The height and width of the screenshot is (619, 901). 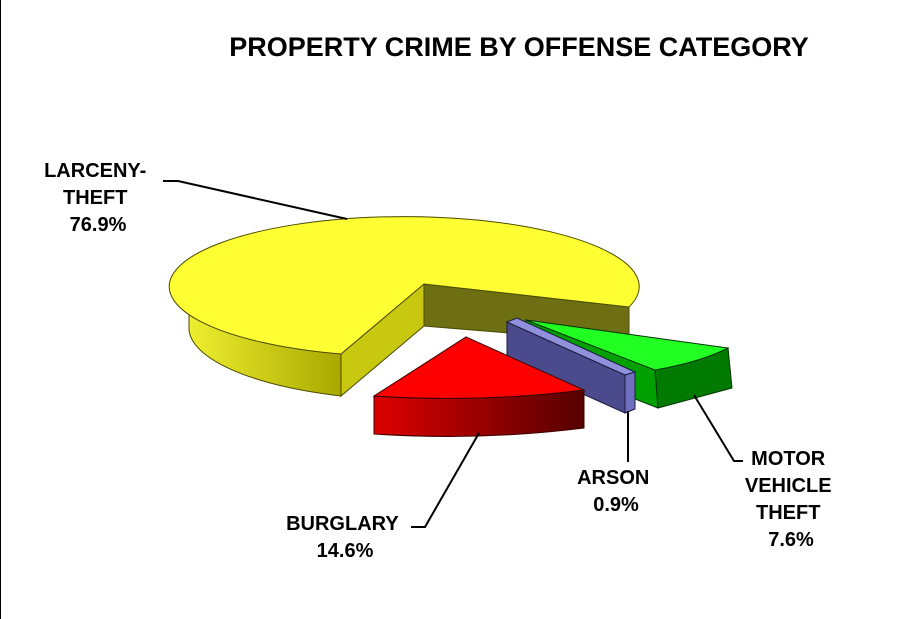 I want to click on label-larceny-line1: LARCENY-, so click(x=95, y=171).